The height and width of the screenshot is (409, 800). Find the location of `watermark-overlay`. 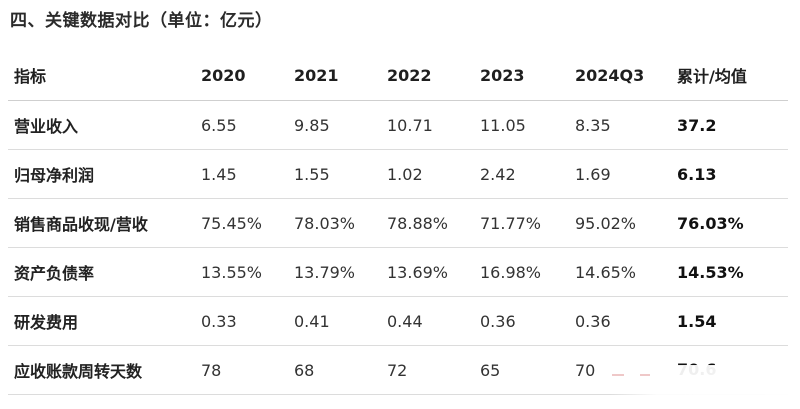

watermark-overlay is located at coordinates (705, 385).